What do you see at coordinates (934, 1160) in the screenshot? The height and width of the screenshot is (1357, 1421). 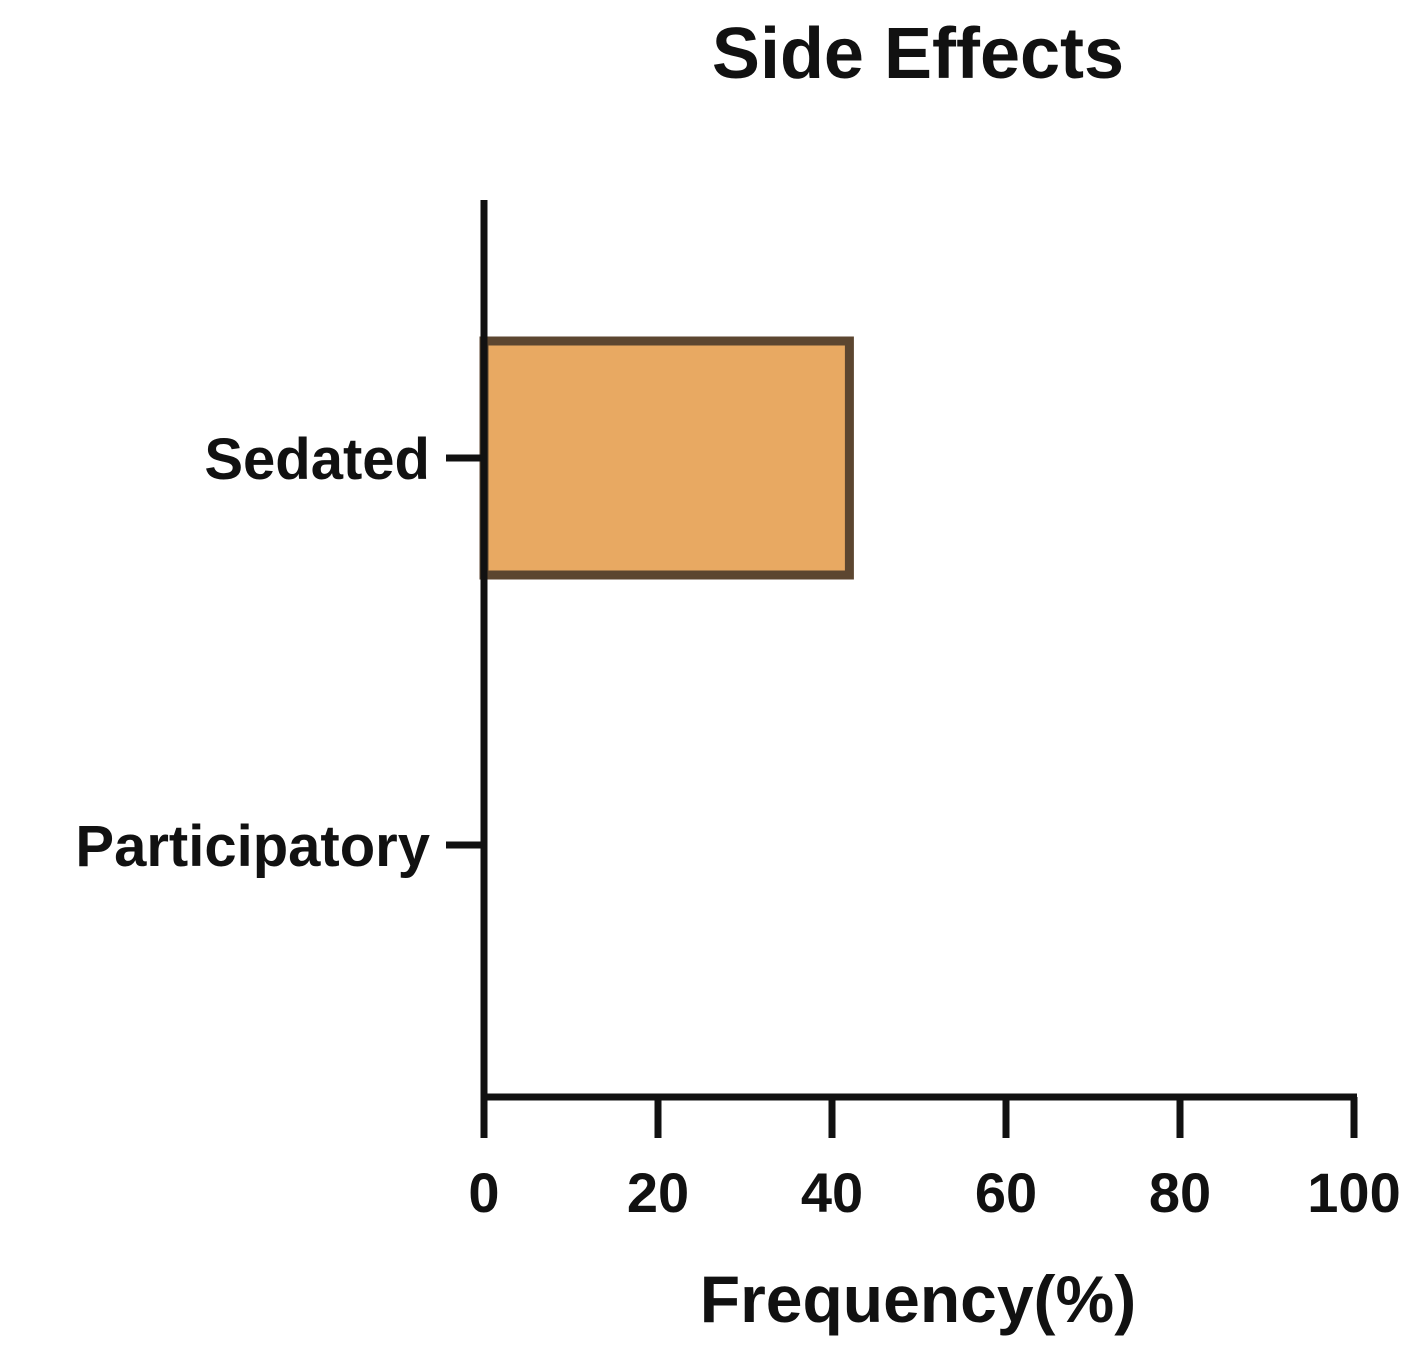 I see `x-ticks-group: 0 20 40 60 80 100` at bounding box center [934, 1160].